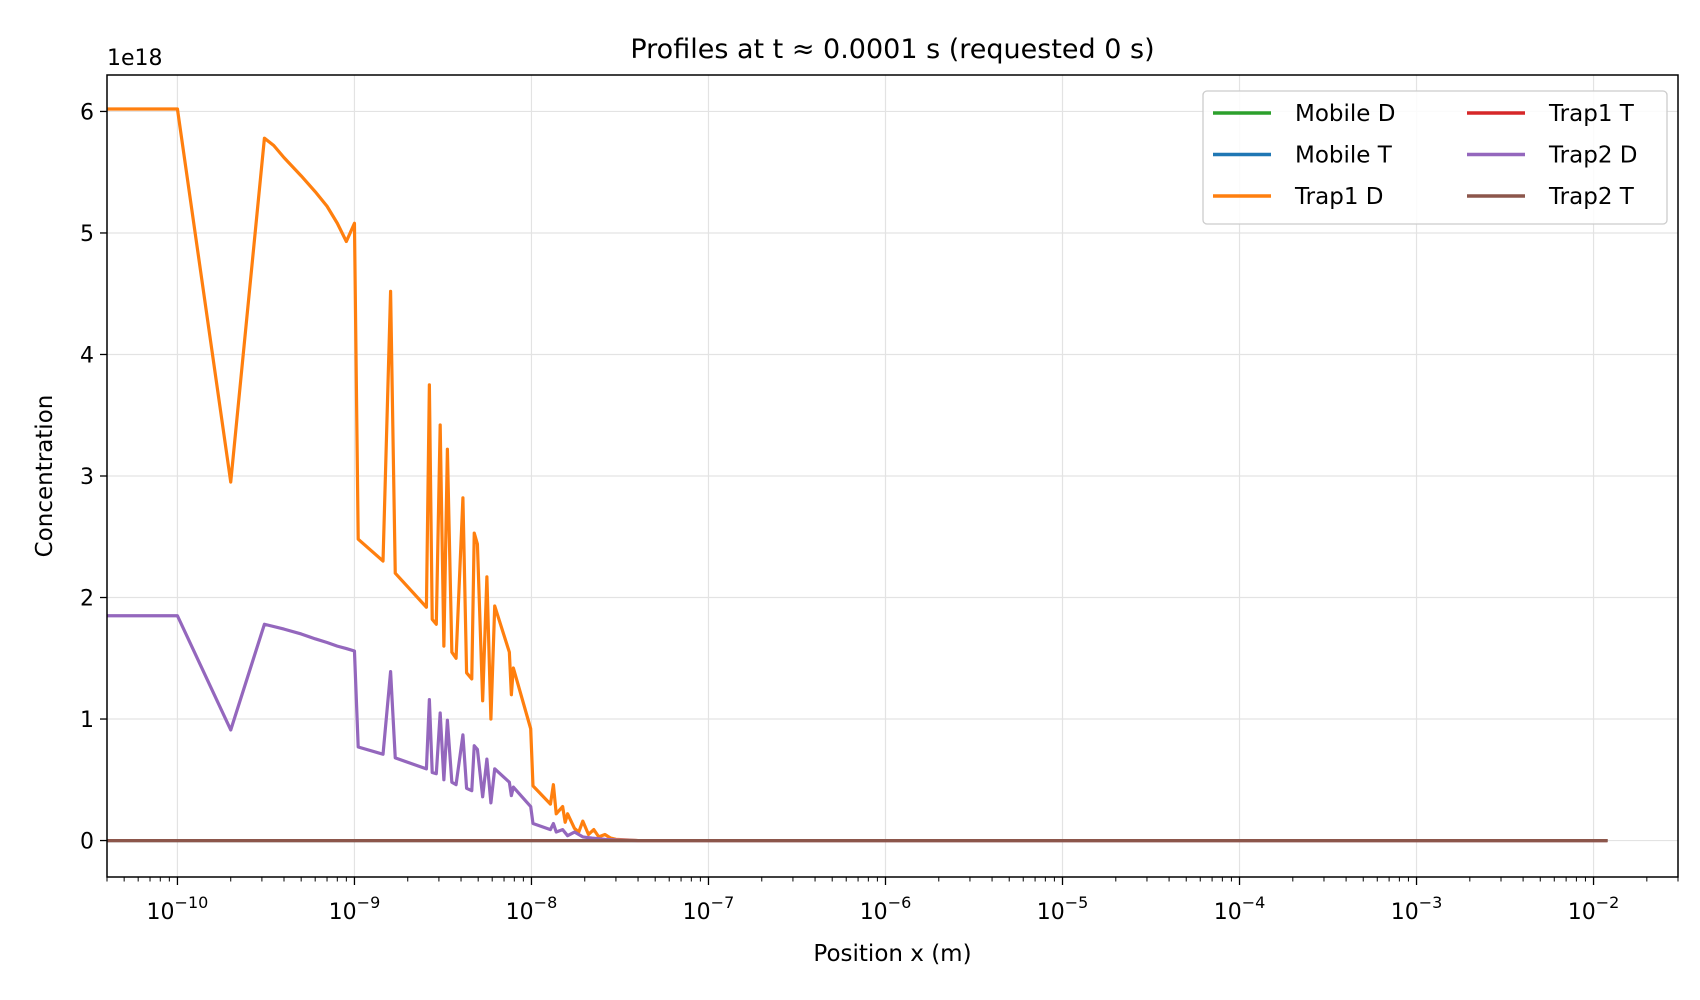  What do you see at coordinates (87, 112) in the screenshot?
I see `y-tick-label: 6` at bounding box center [87, 112].